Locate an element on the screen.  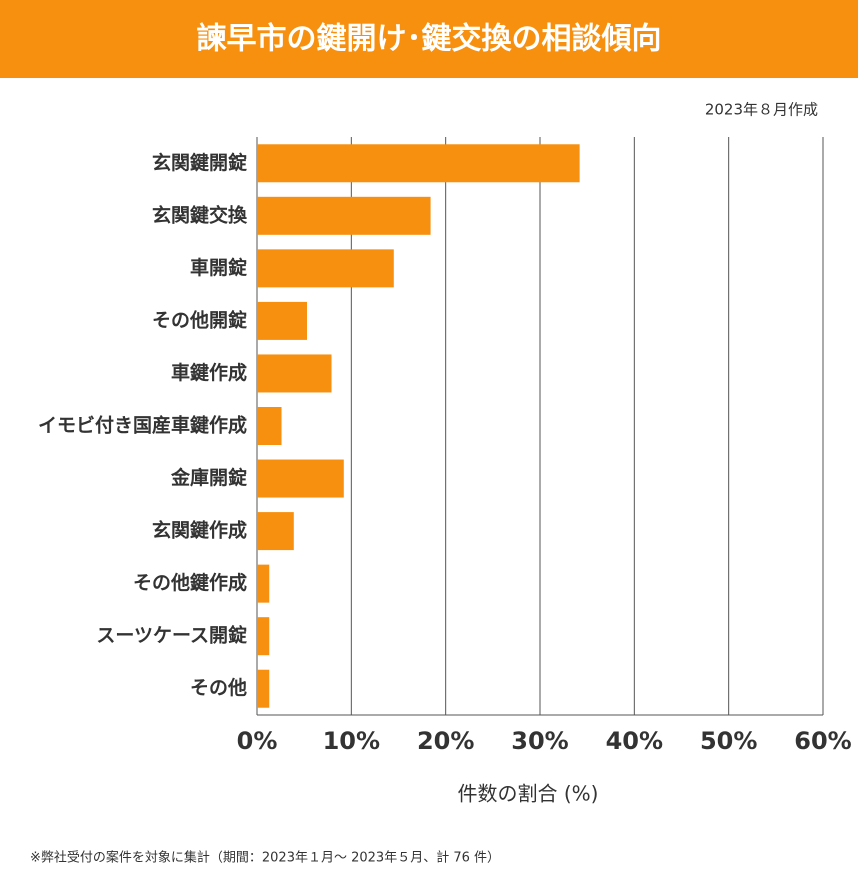
x-tick-label: 10% is located at coordinates (351, 741).